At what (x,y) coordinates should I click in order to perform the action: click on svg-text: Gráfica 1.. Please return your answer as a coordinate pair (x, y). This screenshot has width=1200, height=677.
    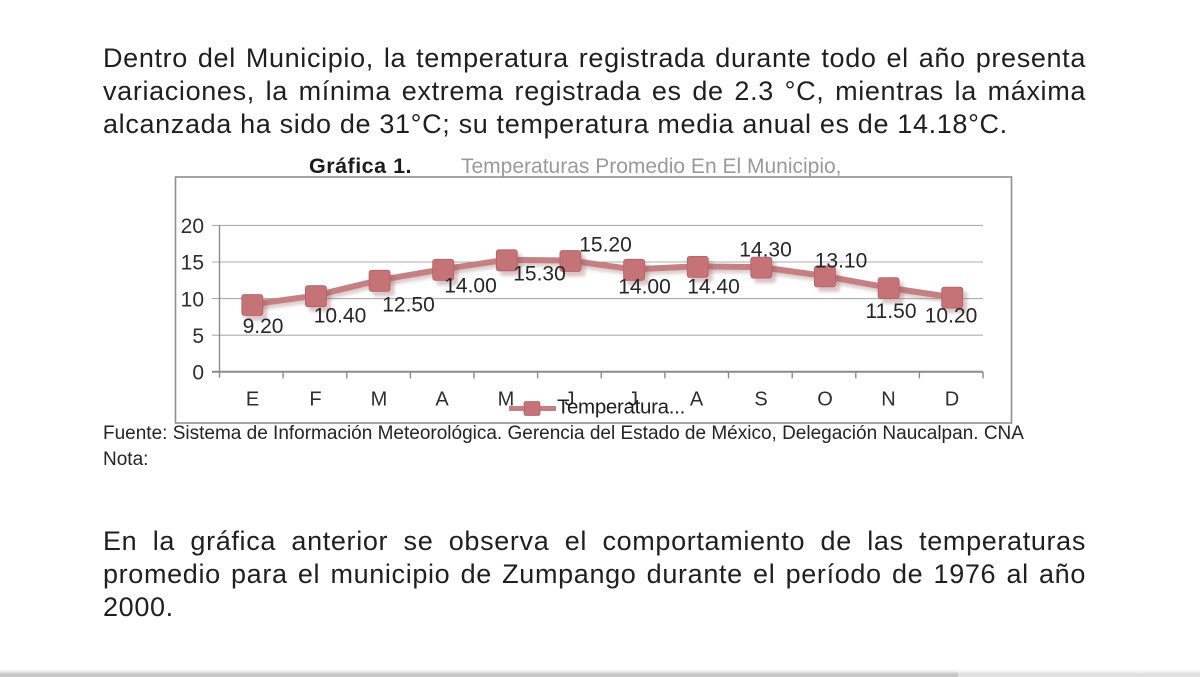
    Looking at the image, I should click on (360, 166).